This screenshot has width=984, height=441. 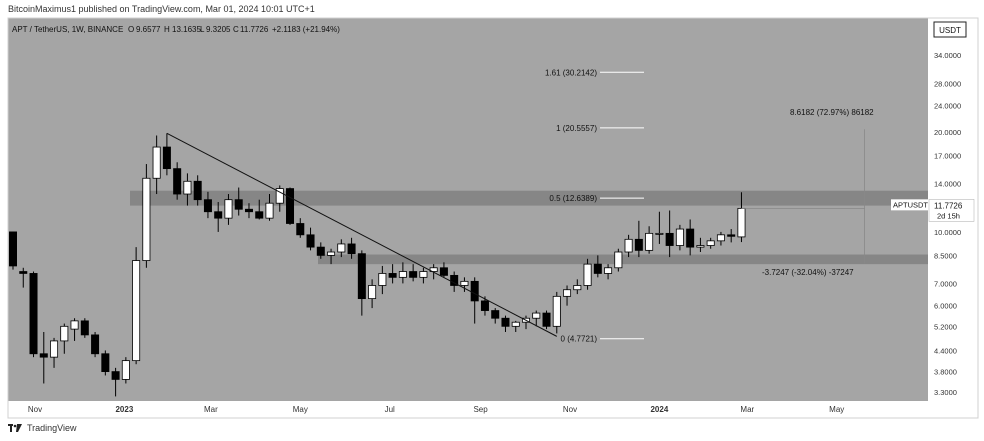 What do you see at coordinates (945, 326) in the screenshot?
I see `y-tick-label: 5.2000` at bounding box center [945, 326].